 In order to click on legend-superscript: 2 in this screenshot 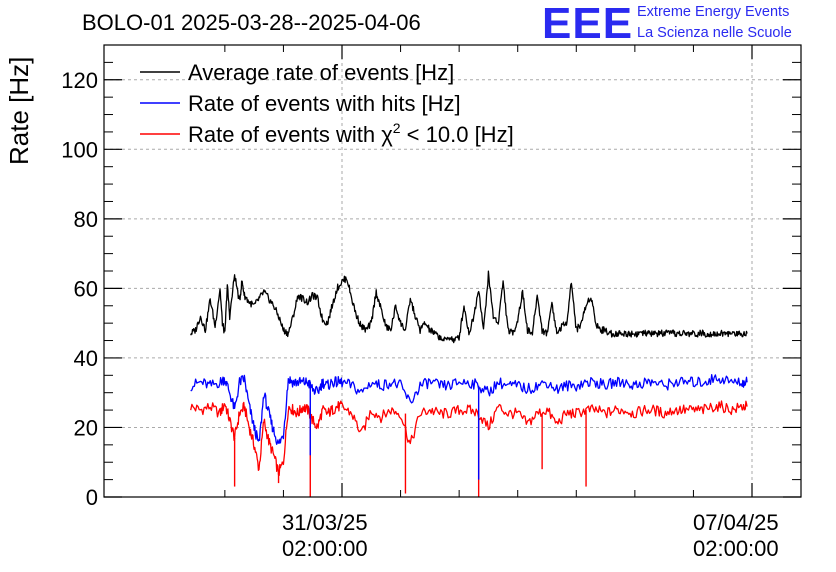, I will do `click(397, 128)`.